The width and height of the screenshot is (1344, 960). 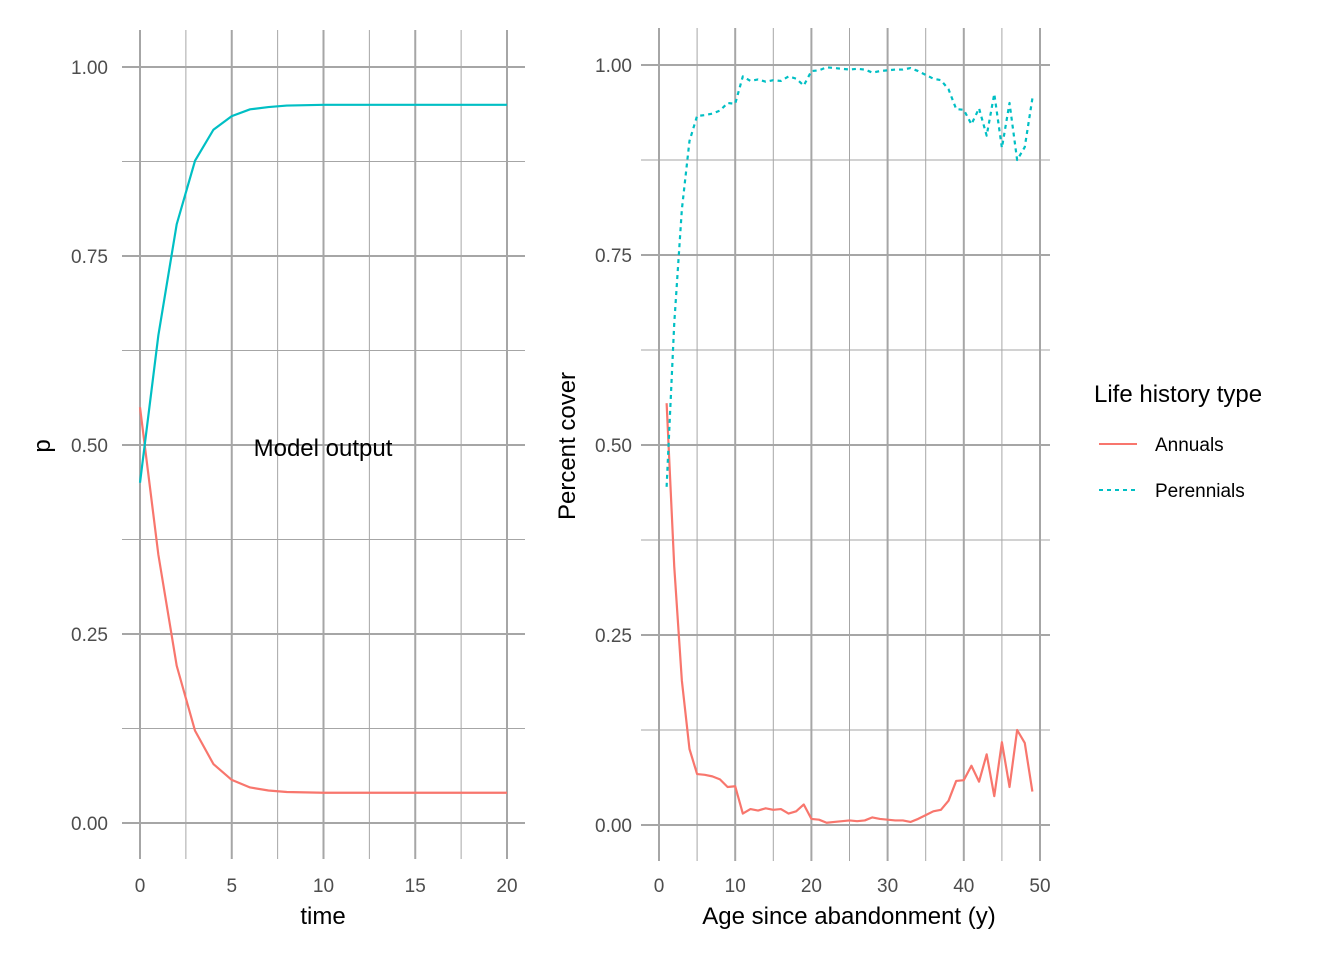 I want to click on left-x-tick-label: 10, so click(x=323, y=886).